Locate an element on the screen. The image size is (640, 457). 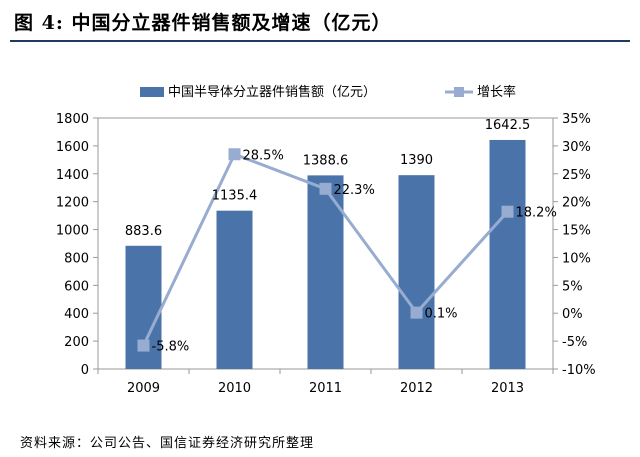
left-tick-label: 400 is located at coordinates (76, 314).